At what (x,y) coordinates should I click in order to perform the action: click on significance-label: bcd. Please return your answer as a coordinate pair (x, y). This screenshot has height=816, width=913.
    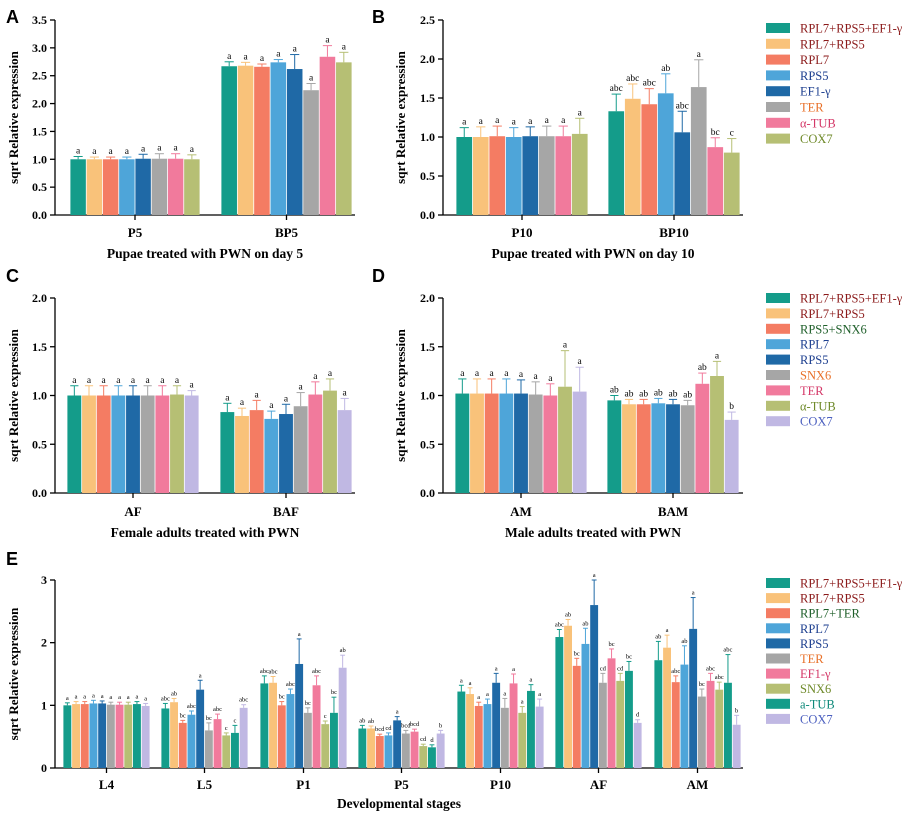
    Looking at the image, I should click on (415, 724).